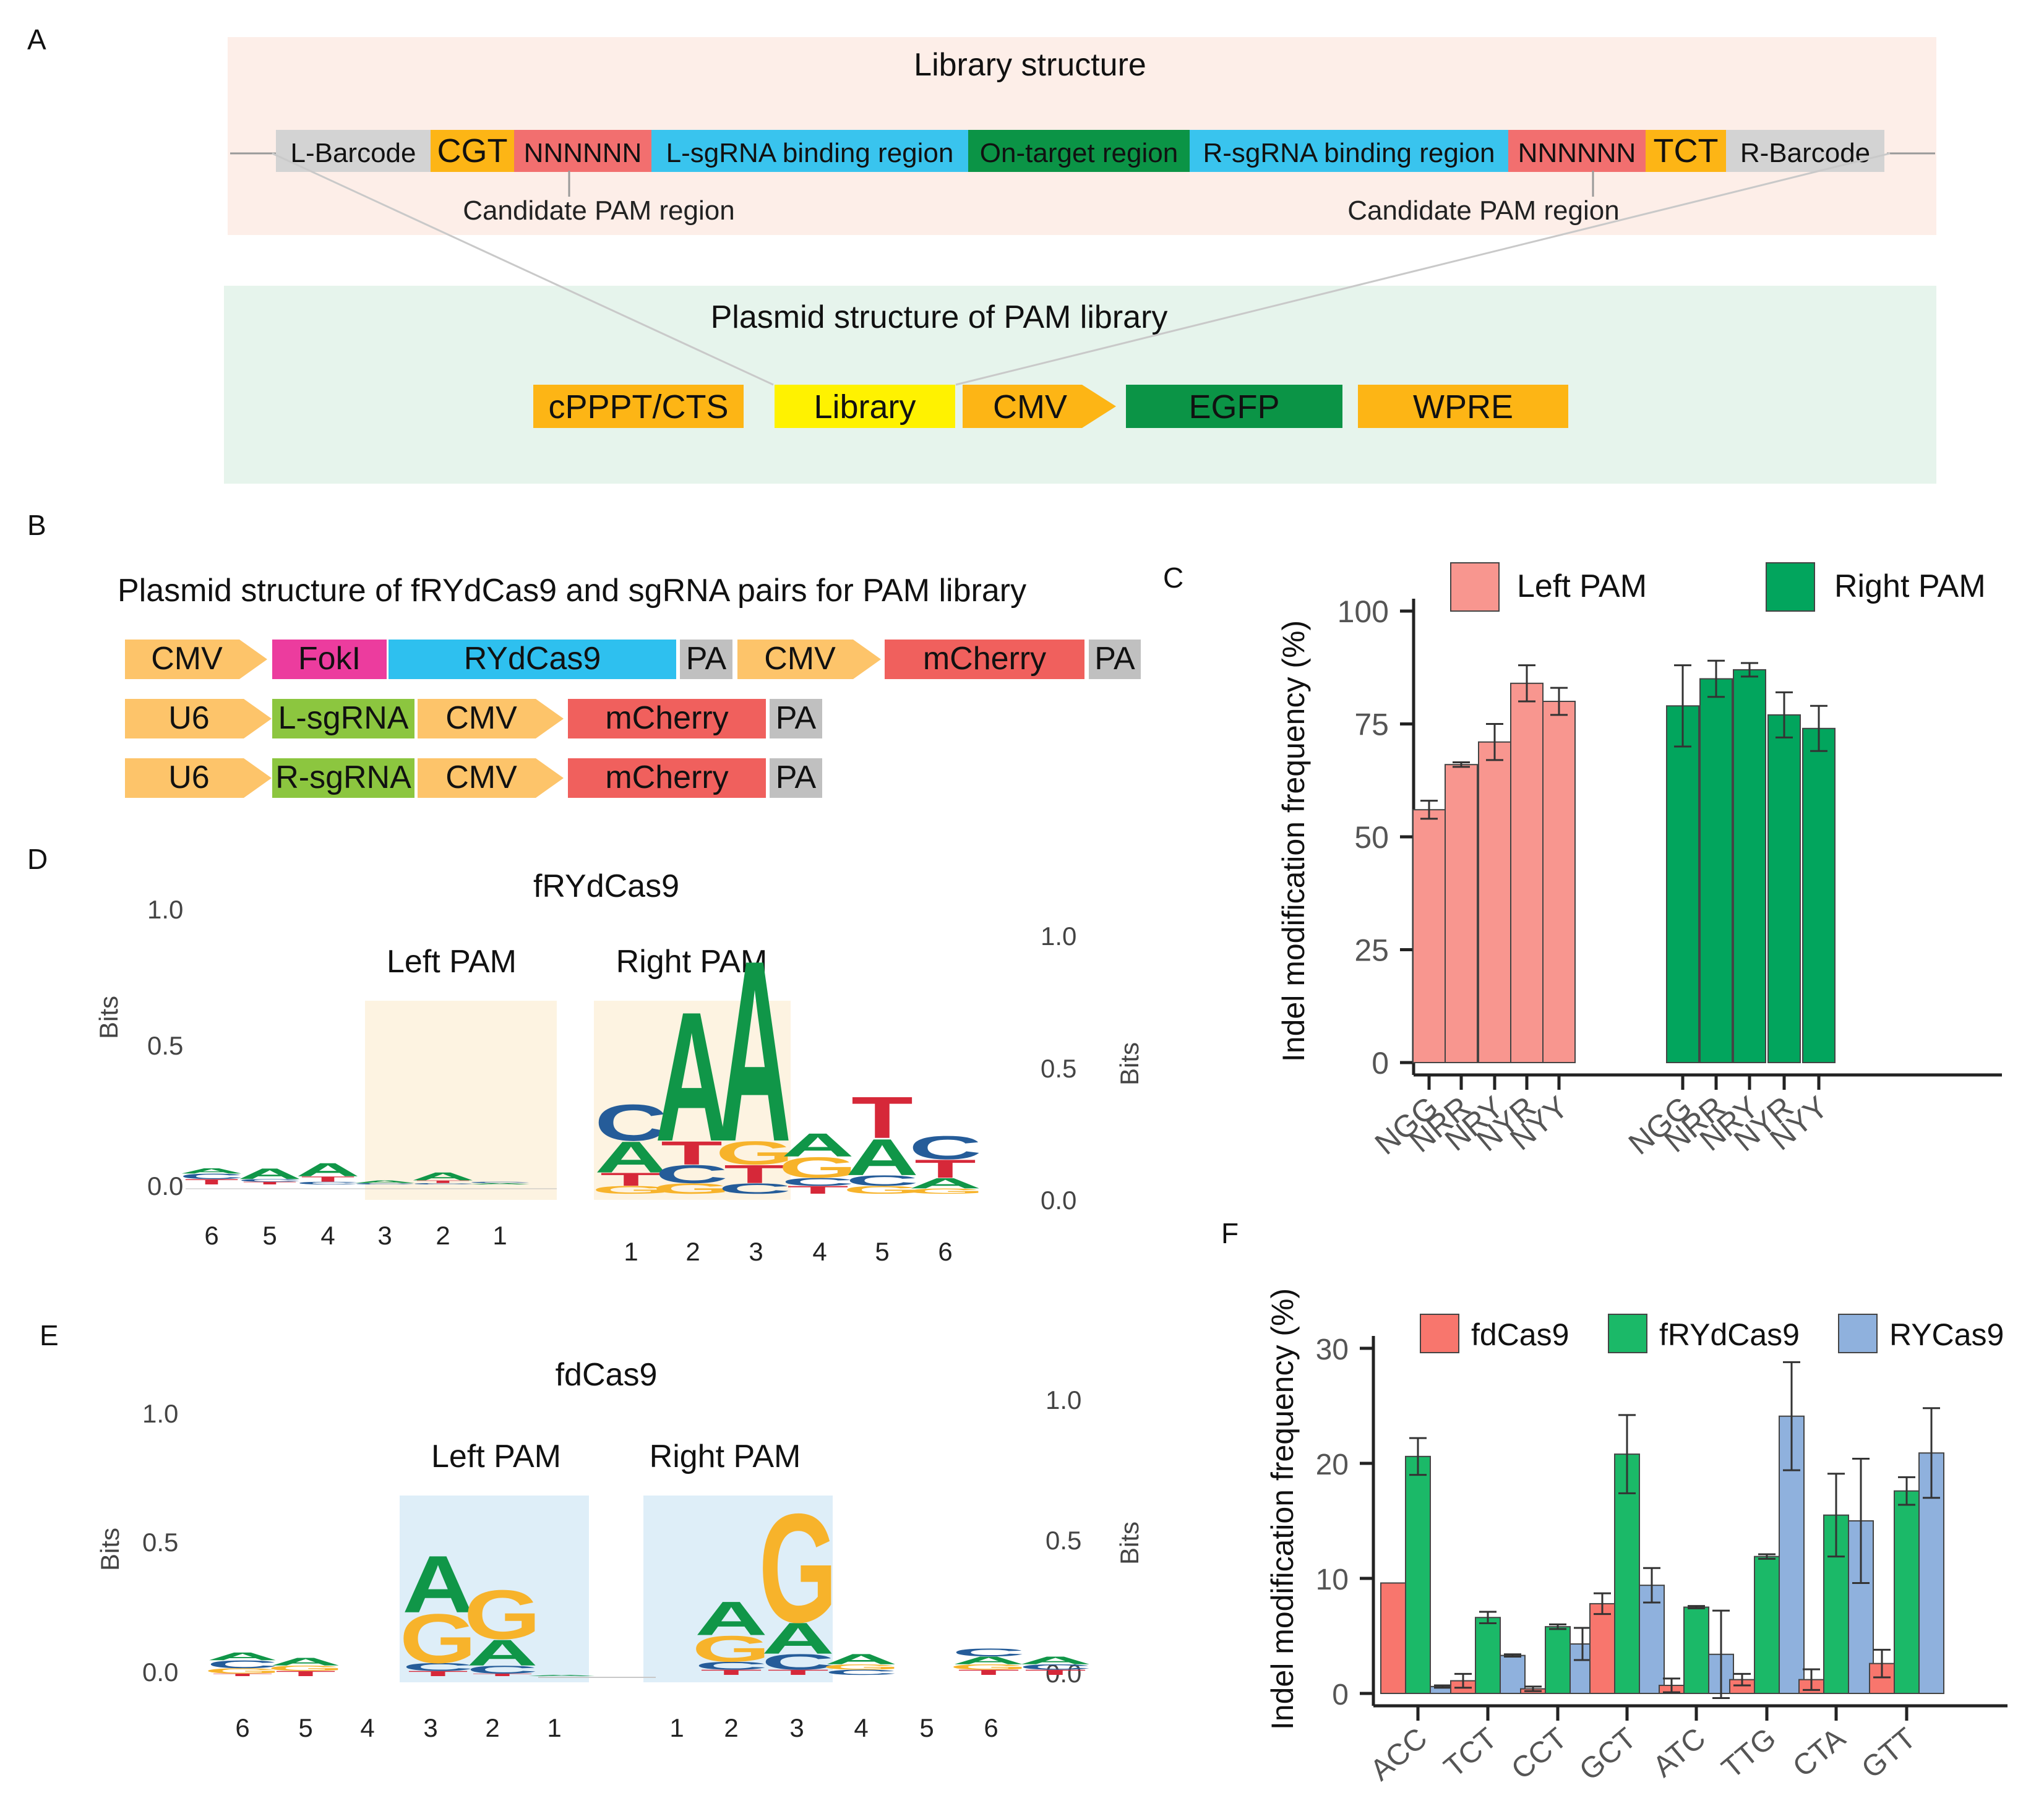 The width and height of the screenshot is (2044, 1806). I want to click on library-segment-label: L-sgRNA binding region, so click(810, 153).